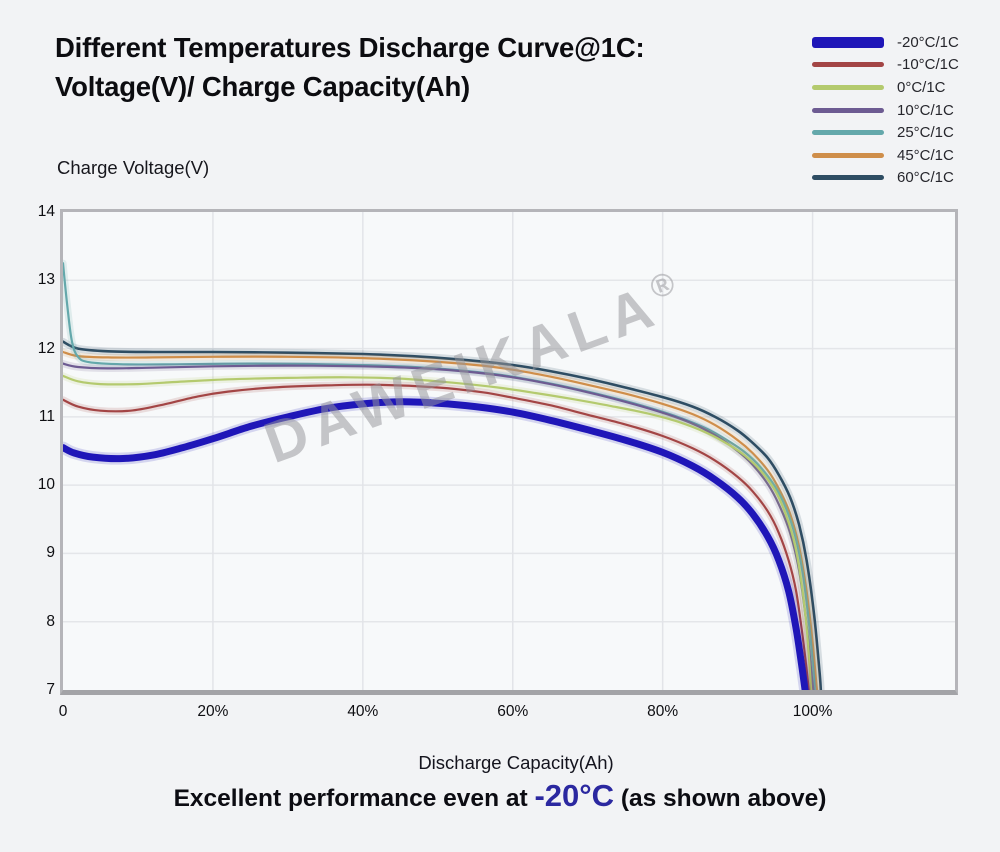 The width and height of the screenshot is (1000, 852). What do you see at coordinates (720, 798) in the screenshot?
I see `footer-suffix: (as shown above)` at bounding box center [720, 798].